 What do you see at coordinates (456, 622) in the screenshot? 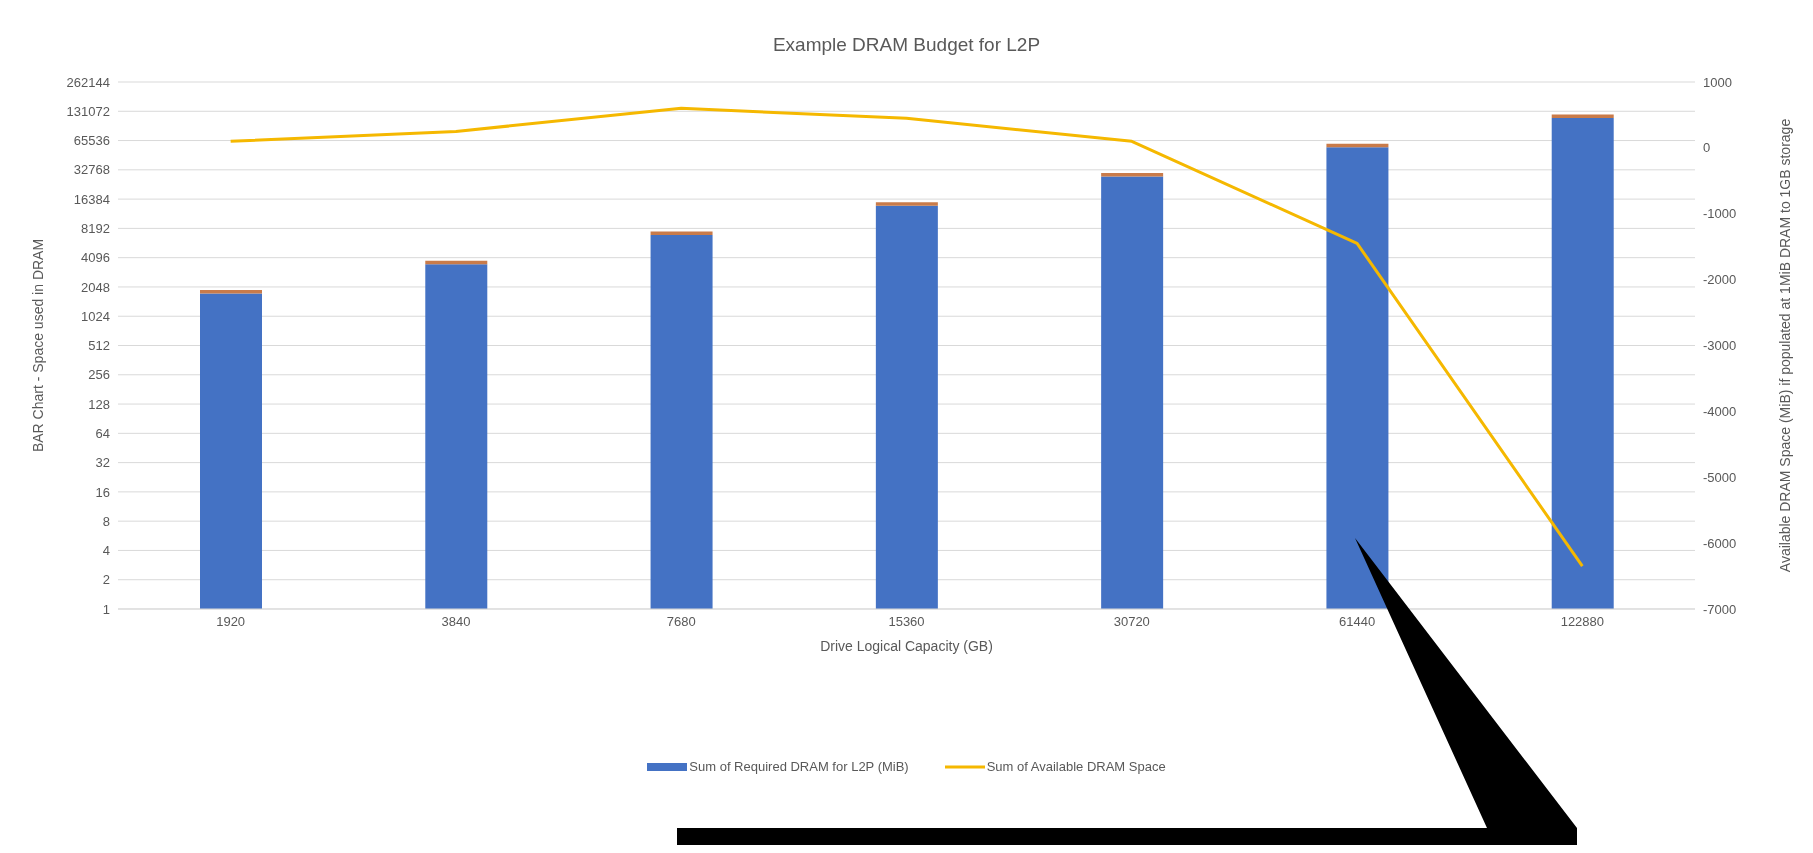
I see `x-tick-label: 3840` at bounding box center [456, 622].